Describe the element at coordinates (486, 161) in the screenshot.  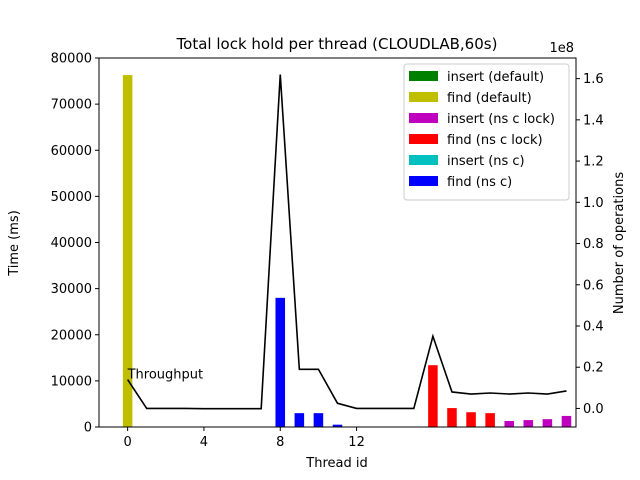
I see `legend-label: insert (ns c)` at that location.